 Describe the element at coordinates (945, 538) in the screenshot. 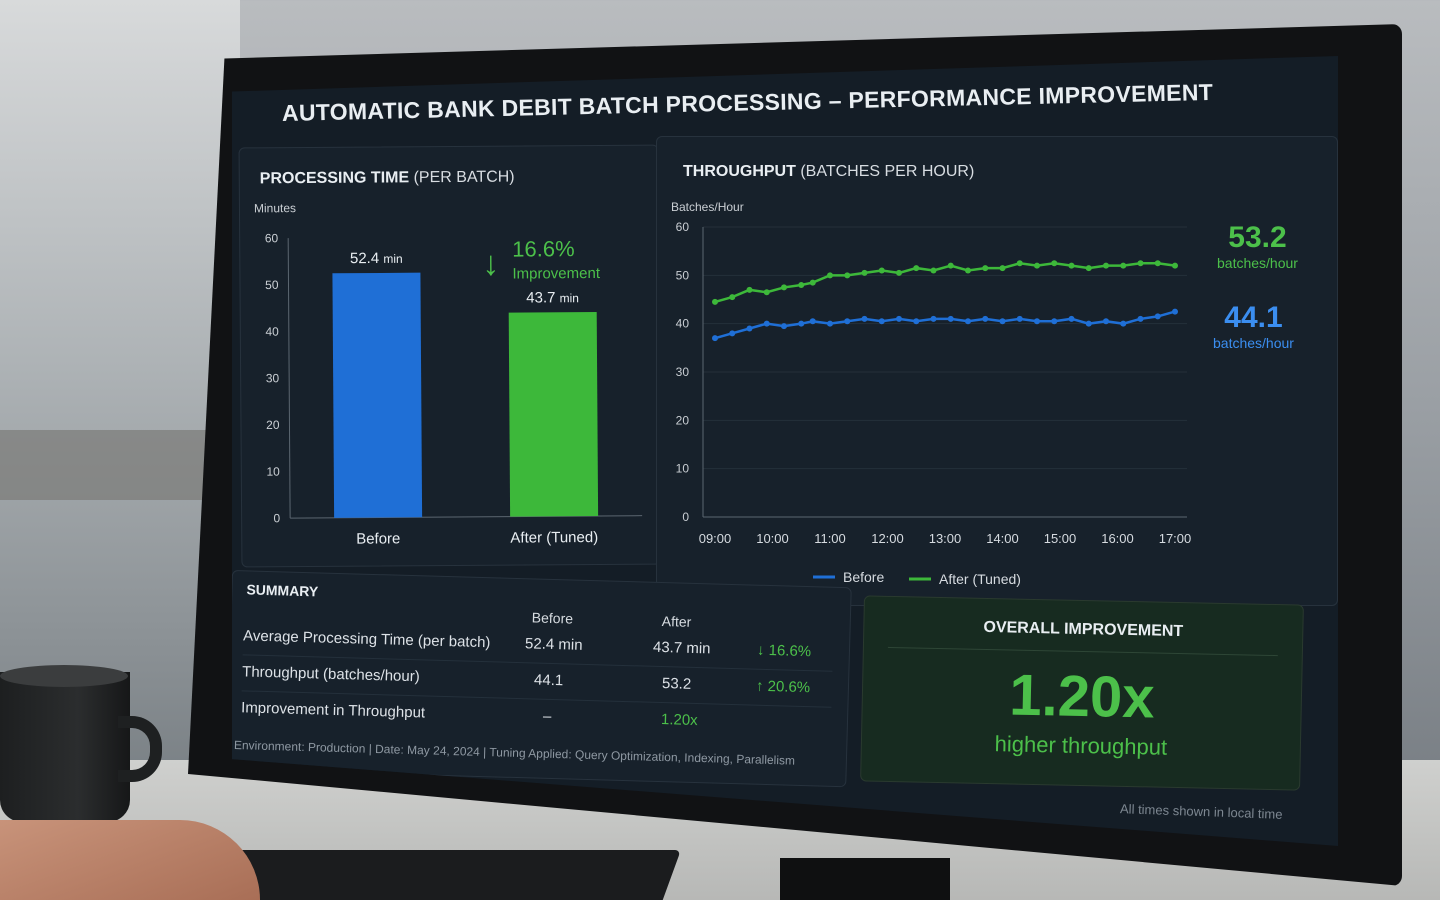

I see `x-tick-label: 13:00` at that location.